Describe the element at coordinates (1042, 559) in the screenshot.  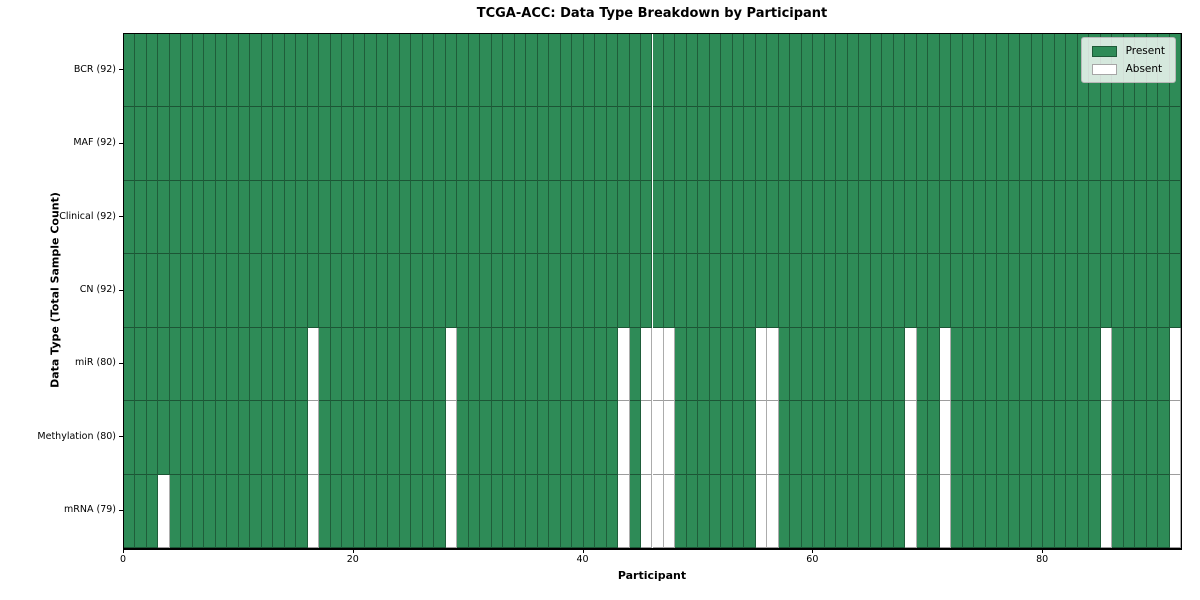
I see `x-tick-label: 80` at that location.